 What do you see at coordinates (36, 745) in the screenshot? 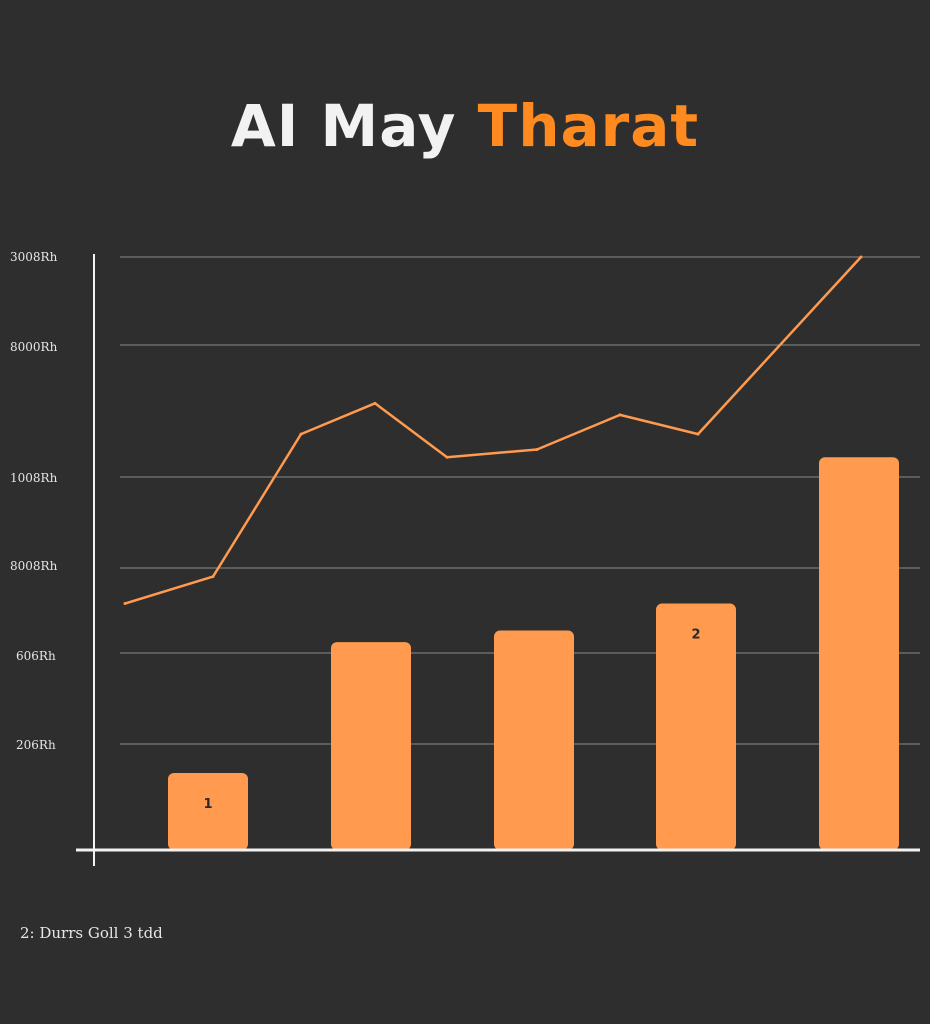
I see `y-tick-label-6: 206Rh` at bounding box center [36, 745].